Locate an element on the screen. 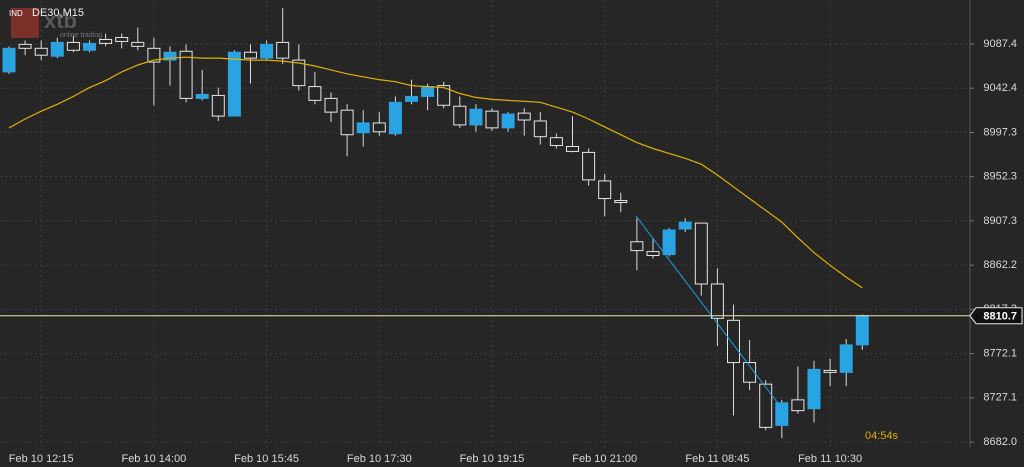  x-tick-label: Feb 10 17:30 is located at coordinates (379, 459).